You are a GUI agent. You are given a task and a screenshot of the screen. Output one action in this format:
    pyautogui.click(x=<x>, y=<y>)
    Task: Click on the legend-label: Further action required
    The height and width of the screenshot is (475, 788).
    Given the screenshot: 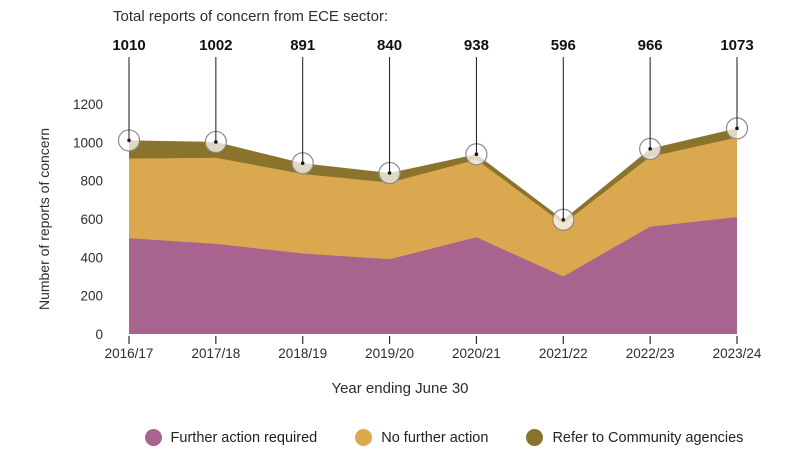 What is the action you would take?
    pyautogui.click(x=244, y=437)
    